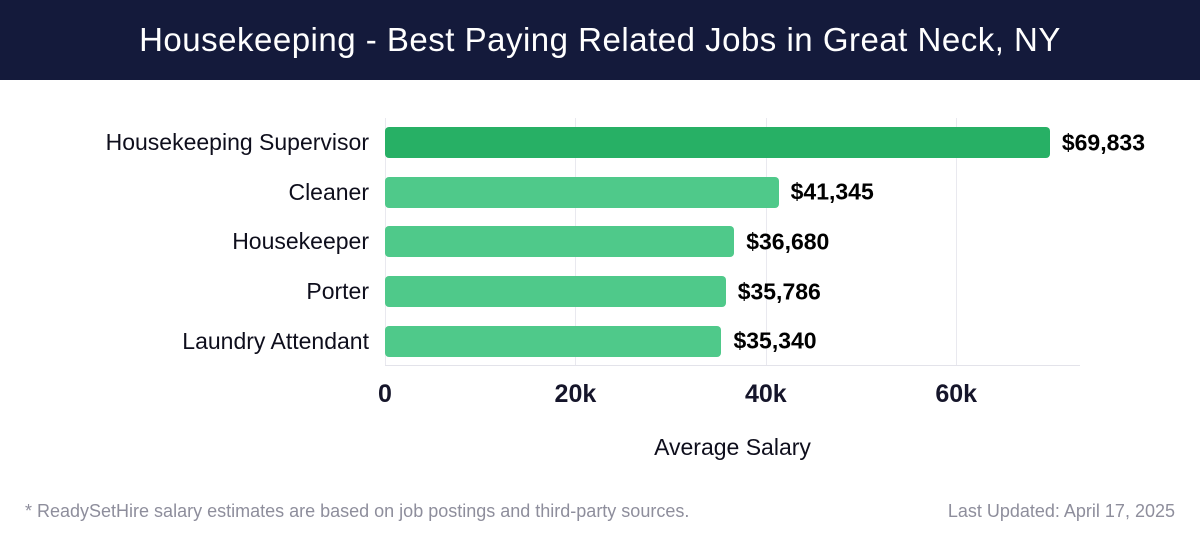 Image resolution: width=1200 pixels, height=540 pixels. What do you see at coordinates (779, 291) in the screenshot?
I see `bar-value-label: $35,786` at bounding box center [779, 291].